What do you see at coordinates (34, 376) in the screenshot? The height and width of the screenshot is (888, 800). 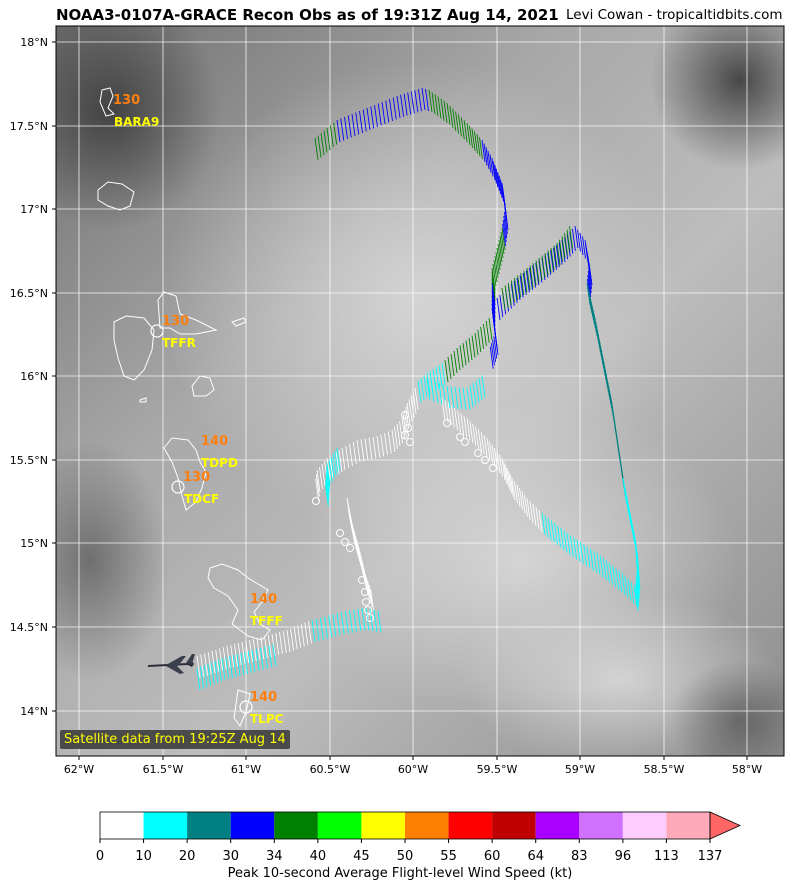 I see `lat-tick-label: 16°N` at bounding box center [34, 376].